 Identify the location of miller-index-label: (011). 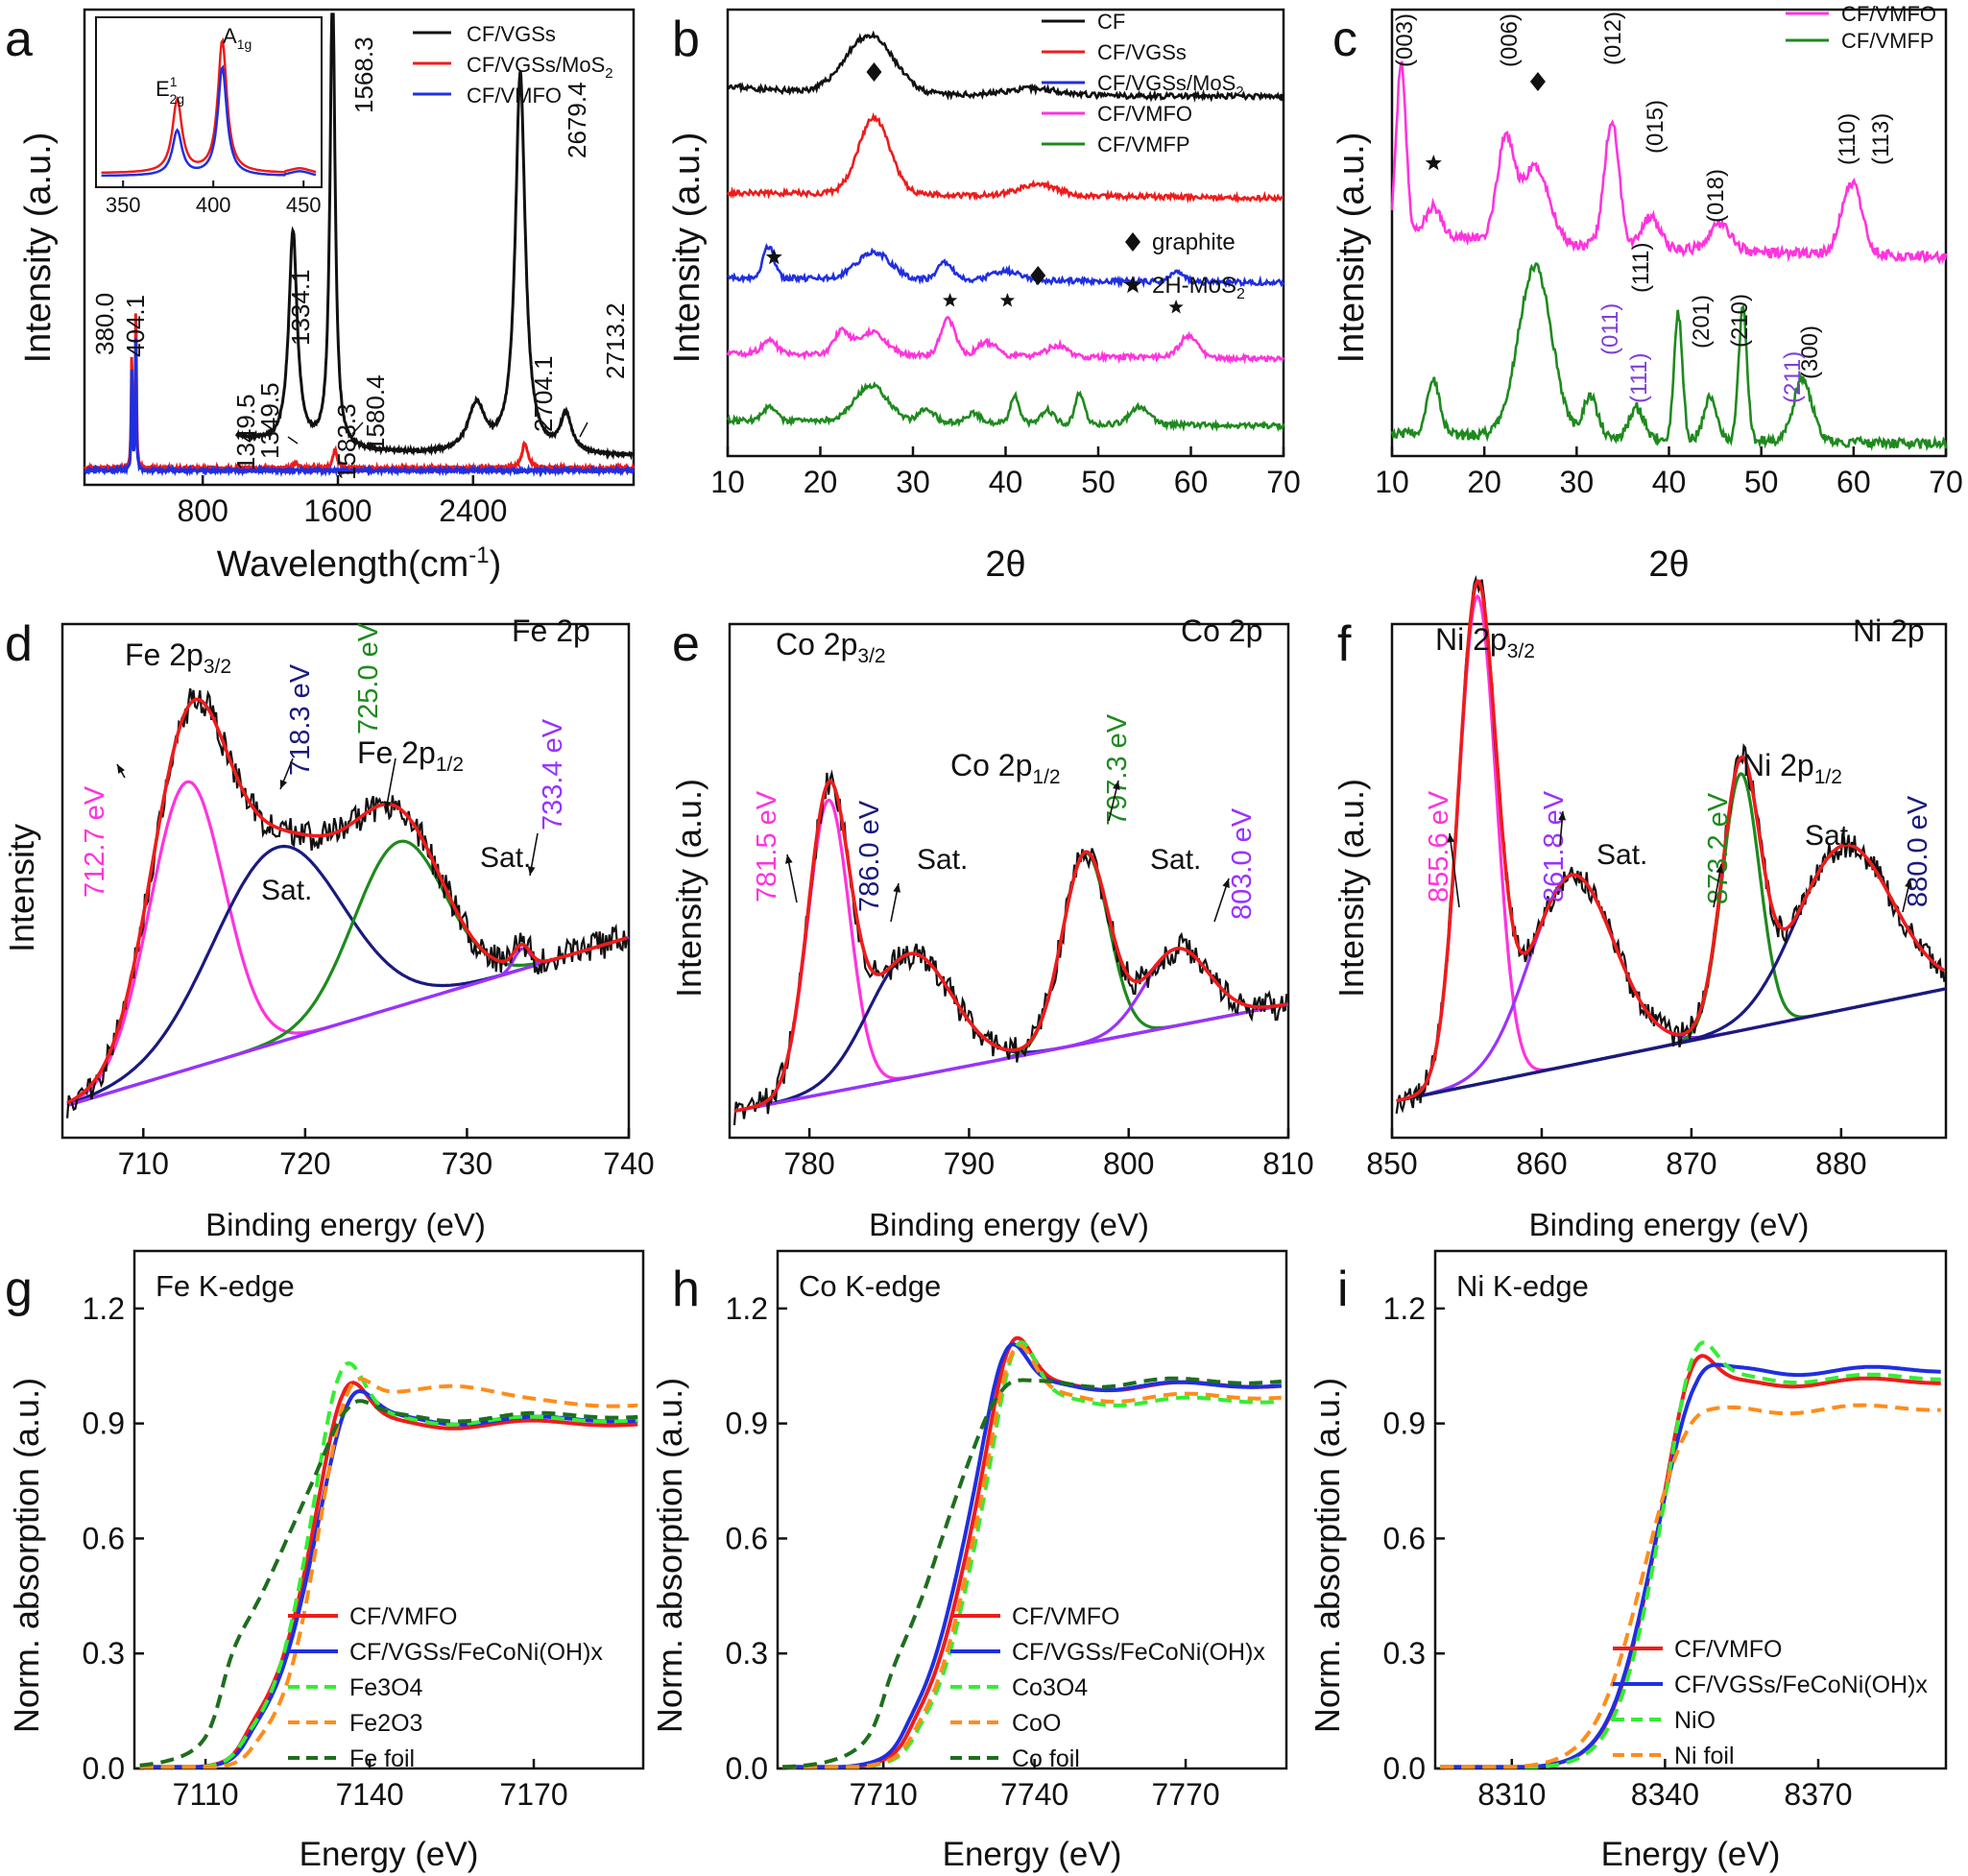
(1610, 329).